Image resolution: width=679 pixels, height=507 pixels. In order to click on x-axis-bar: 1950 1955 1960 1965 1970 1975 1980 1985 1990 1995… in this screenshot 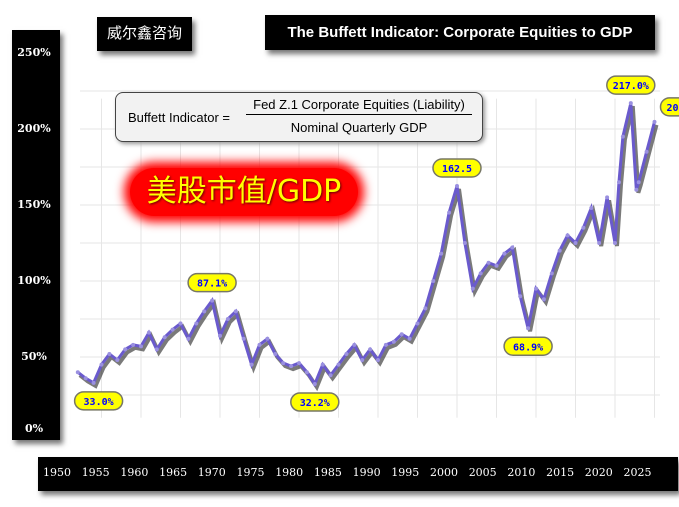, I will do `click(358, 474)`.